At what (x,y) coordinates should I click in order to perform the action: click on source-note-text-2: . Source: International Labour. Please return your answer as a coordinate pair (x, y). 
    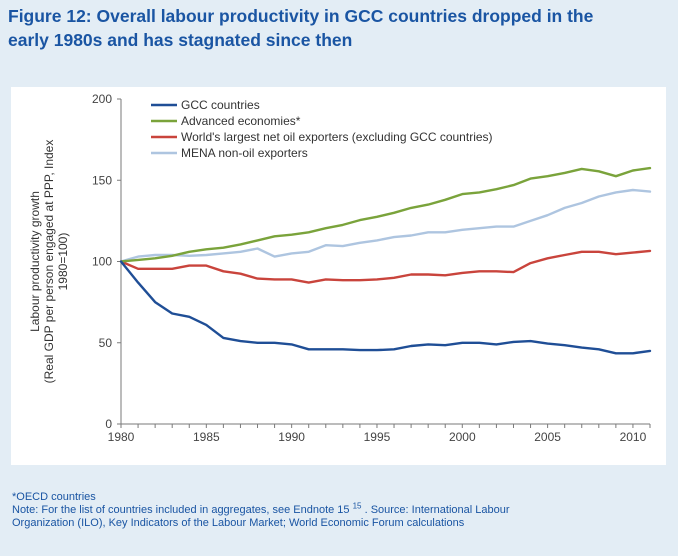
    Looking at the image, I should click on (437, 510).